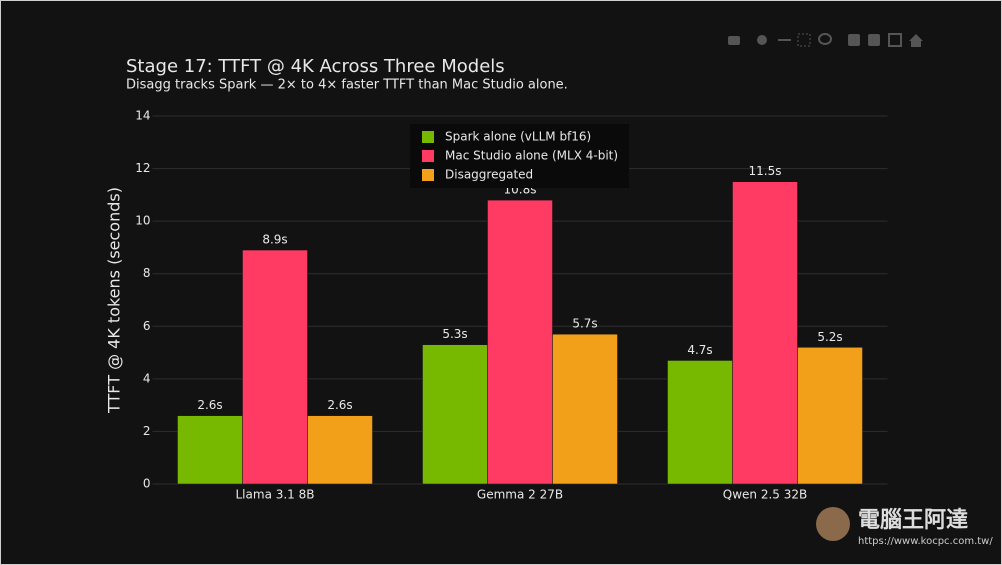  What do you see at coordinates (489, 175) in the screenshot?
I see `legend-label: Disaggregated` at bounding box center [489, 175].